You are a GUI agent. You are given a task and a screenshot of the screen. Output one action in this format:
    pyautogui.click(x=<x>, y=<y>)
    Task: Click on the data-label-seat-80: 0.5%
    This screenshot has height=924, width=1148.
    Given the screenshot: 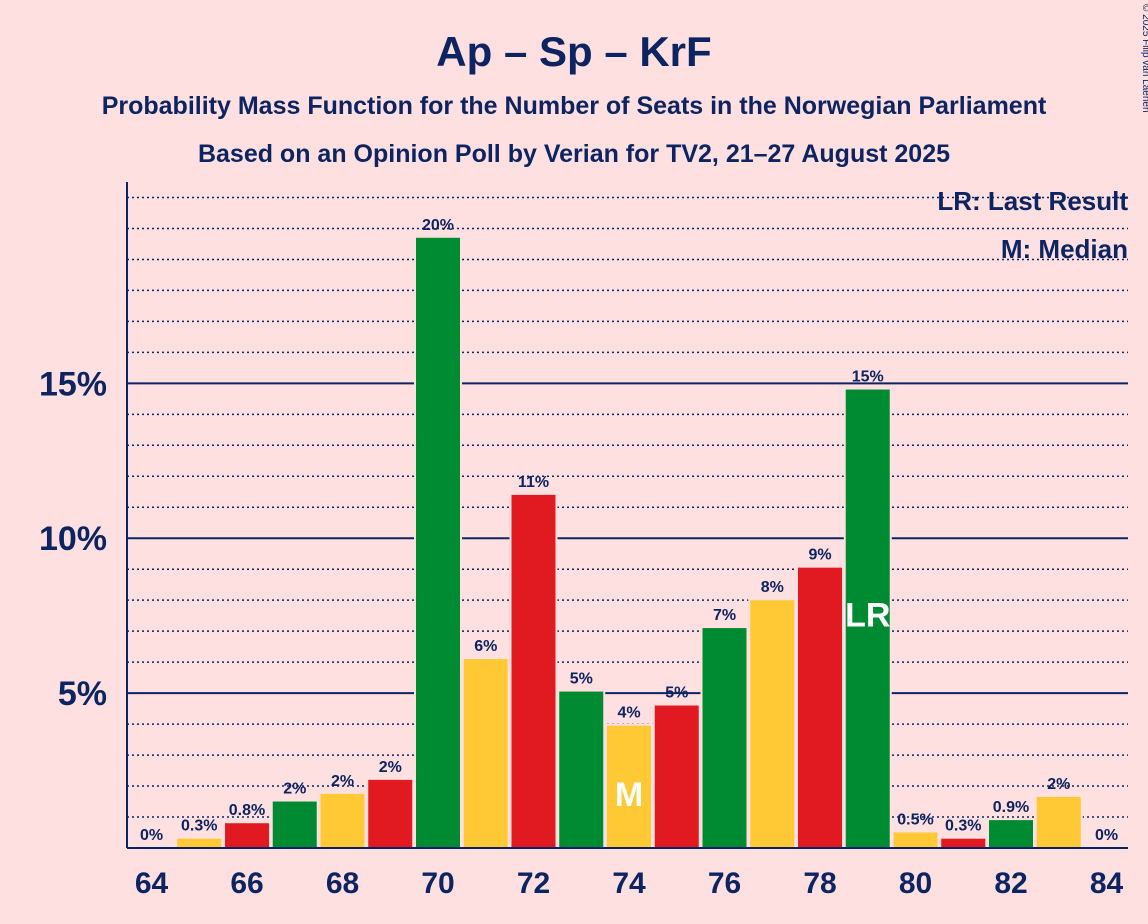 What is the action you would take?
    pyautogui.click(x=915, y=820)
    